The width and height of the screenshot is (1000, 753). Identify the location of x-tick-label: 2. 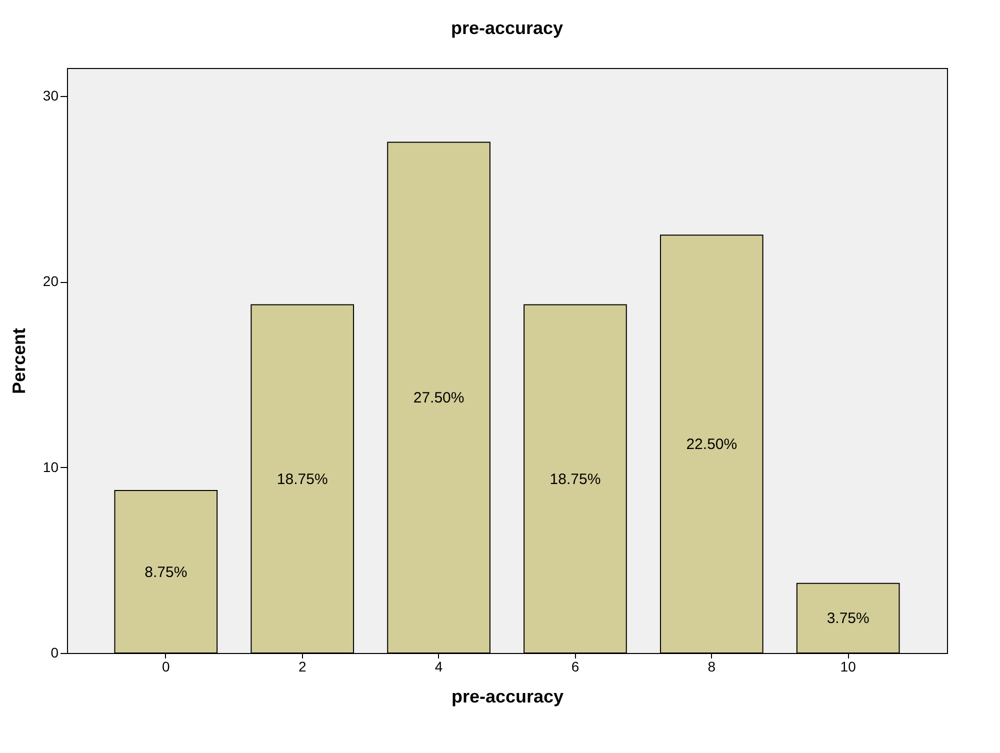
(302, 666).